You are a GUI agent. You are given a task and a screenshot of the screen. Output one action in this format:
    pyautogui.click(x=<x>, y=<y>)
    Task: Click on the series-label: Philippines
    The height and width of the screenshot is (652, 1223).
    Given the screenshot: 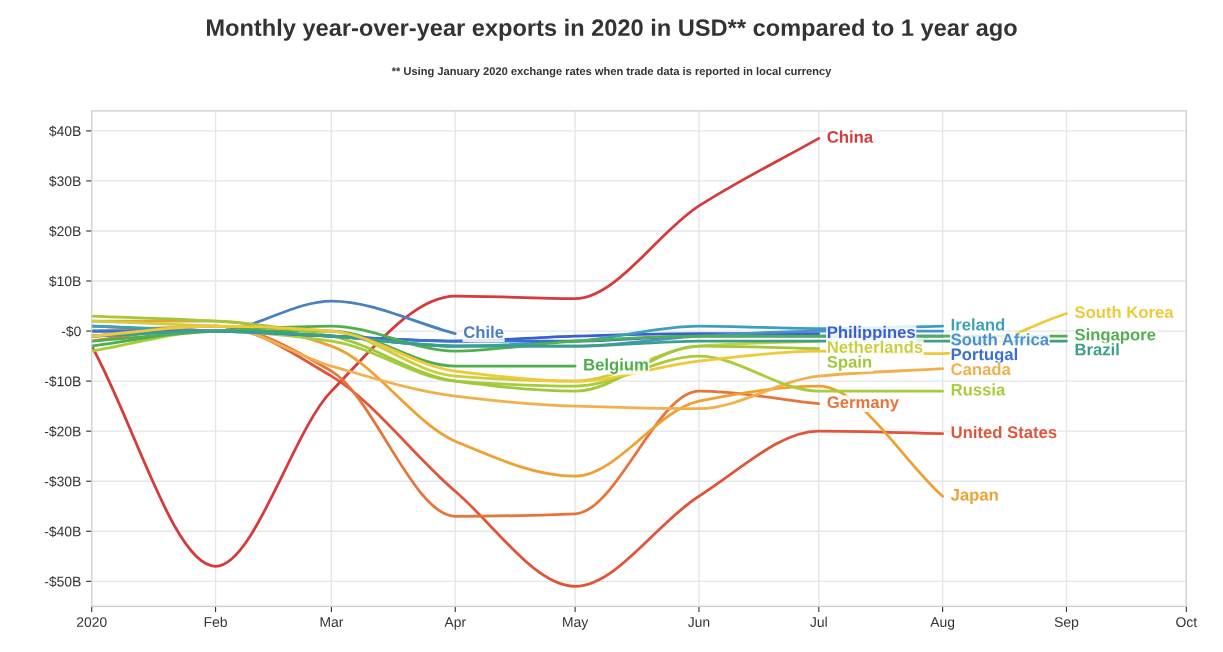 What is the action you would take?
    pyautogui.click(x=871, y=333)
    